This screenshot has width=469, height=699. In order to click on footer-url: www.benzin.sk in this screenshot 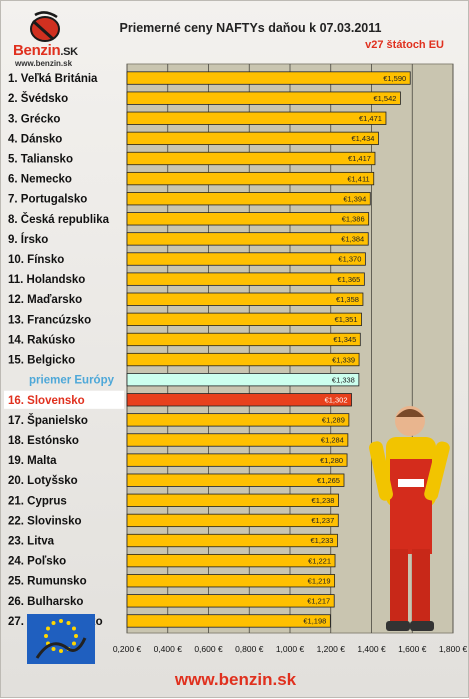, I will do `click(235, 679)`.